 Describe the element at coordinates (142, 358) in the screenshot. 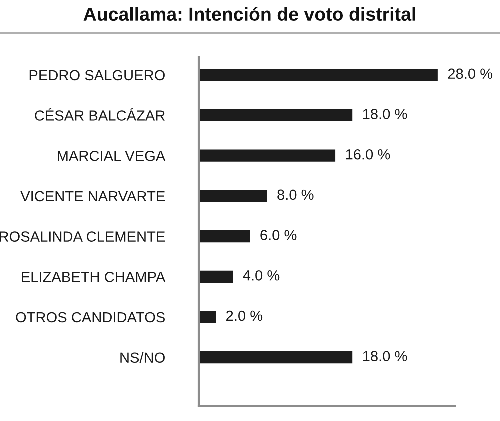

I see `y-tick-label: NS/NO` at that location.